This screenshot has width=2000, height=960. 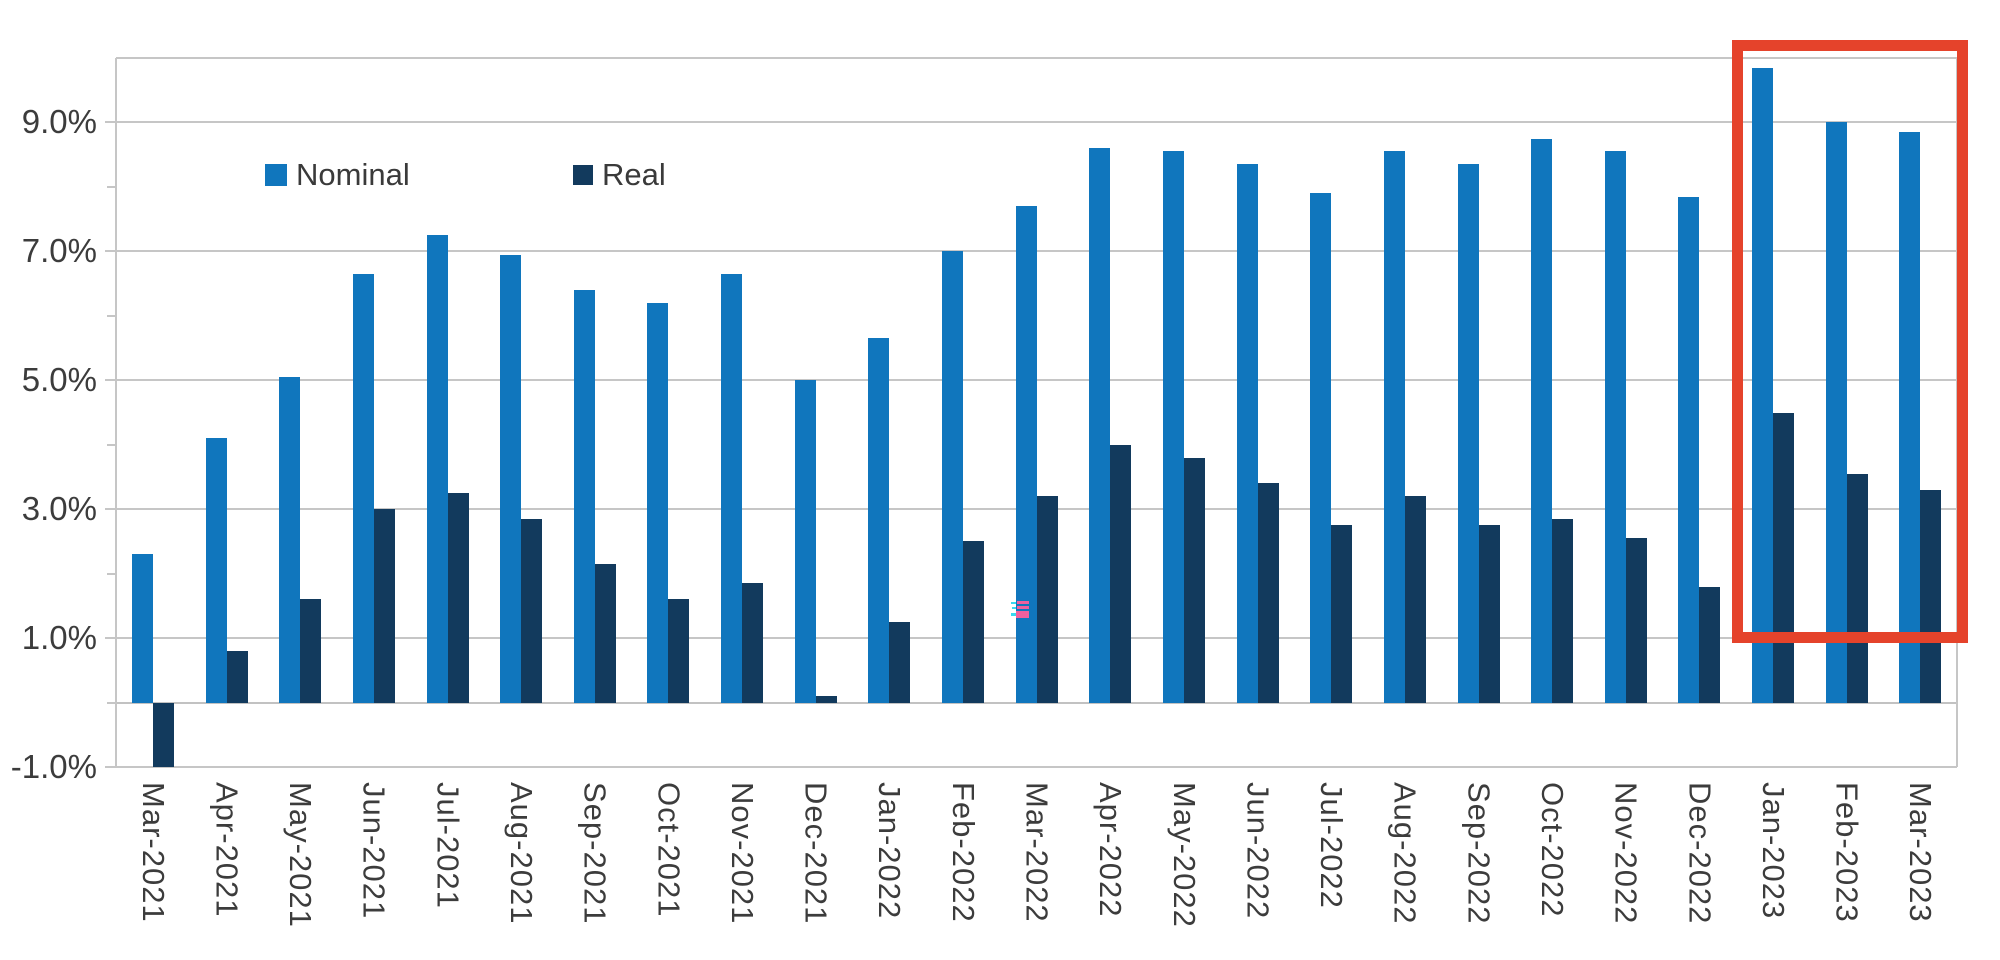 I want to click on bar-nominal-Oct-2022, so click(x=1542, y=420).